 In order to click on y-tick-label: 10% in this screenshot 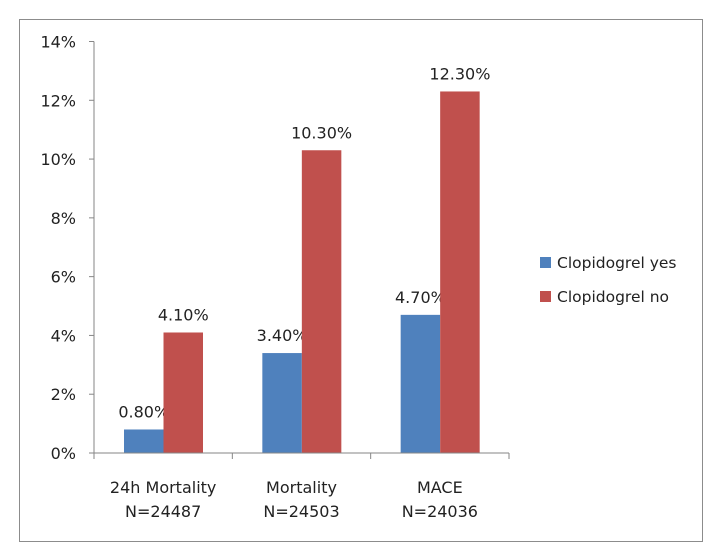, I will do `click(58, 159)`.